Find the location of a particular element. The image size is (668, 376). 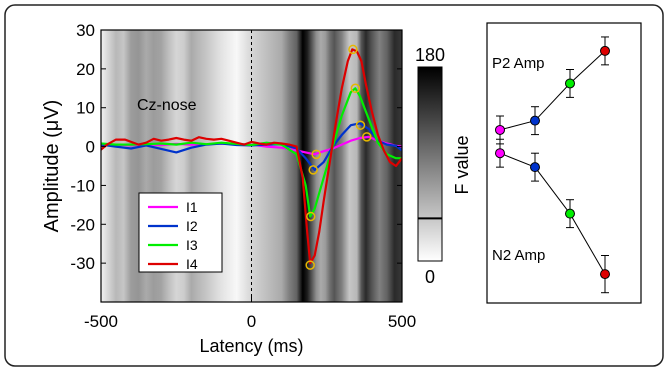

legend-label-i3: I3 is located at coordinates (192, 245).